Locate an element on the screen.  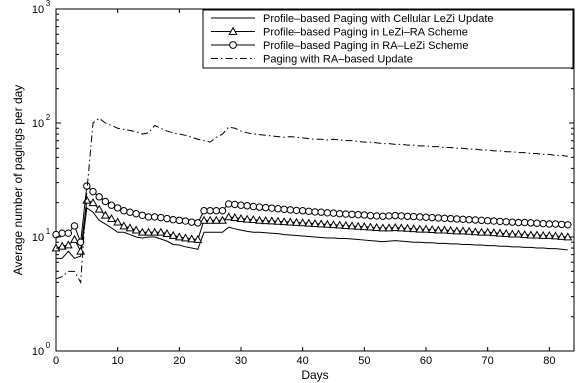
x-tick-label: 30 is located at coordinates (241, 361).